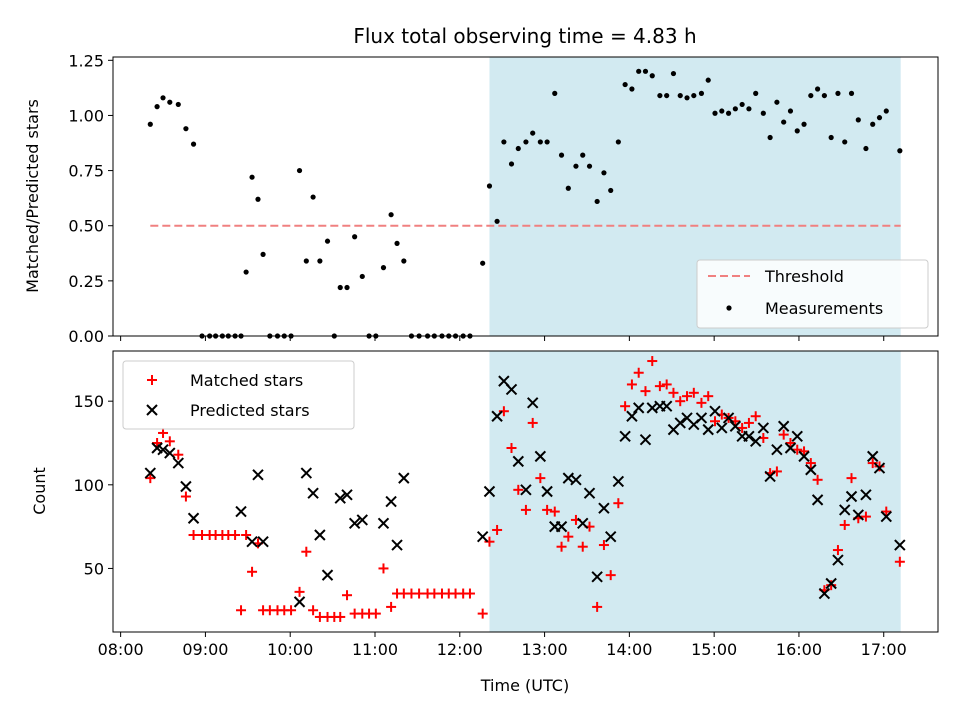 This screenshot has width=960, height=720. Describe the element at coordinates (524, 685) in the screenshot. I see `x-axis-label: Time (UTC)` at that location.